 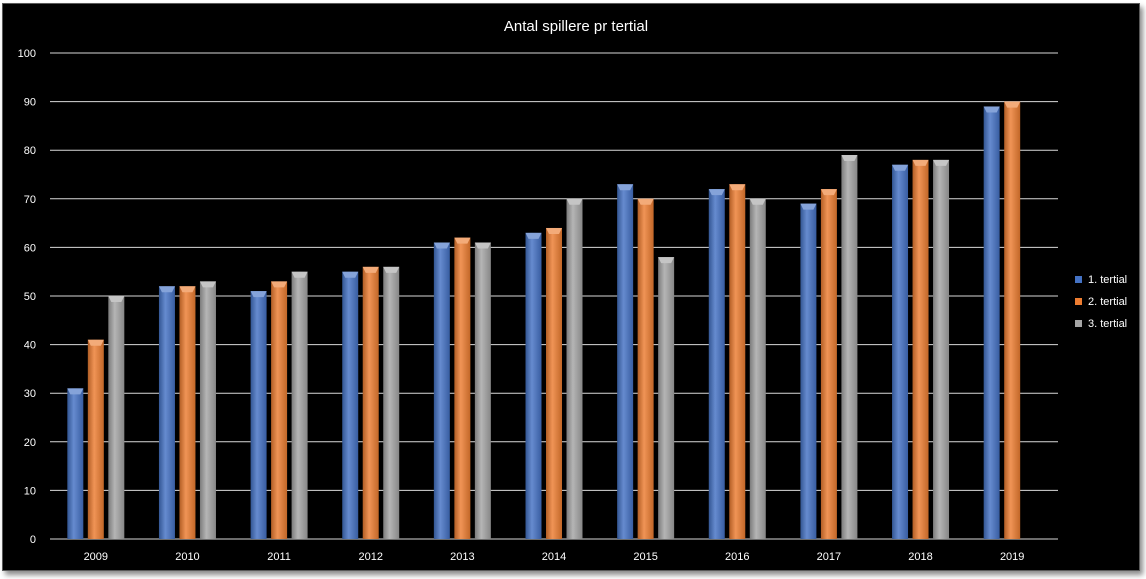 What do you see at coordinates (96, 557) in the screenshot?
I see `x-tick-label: 2009` at bounding box center [96, 557].